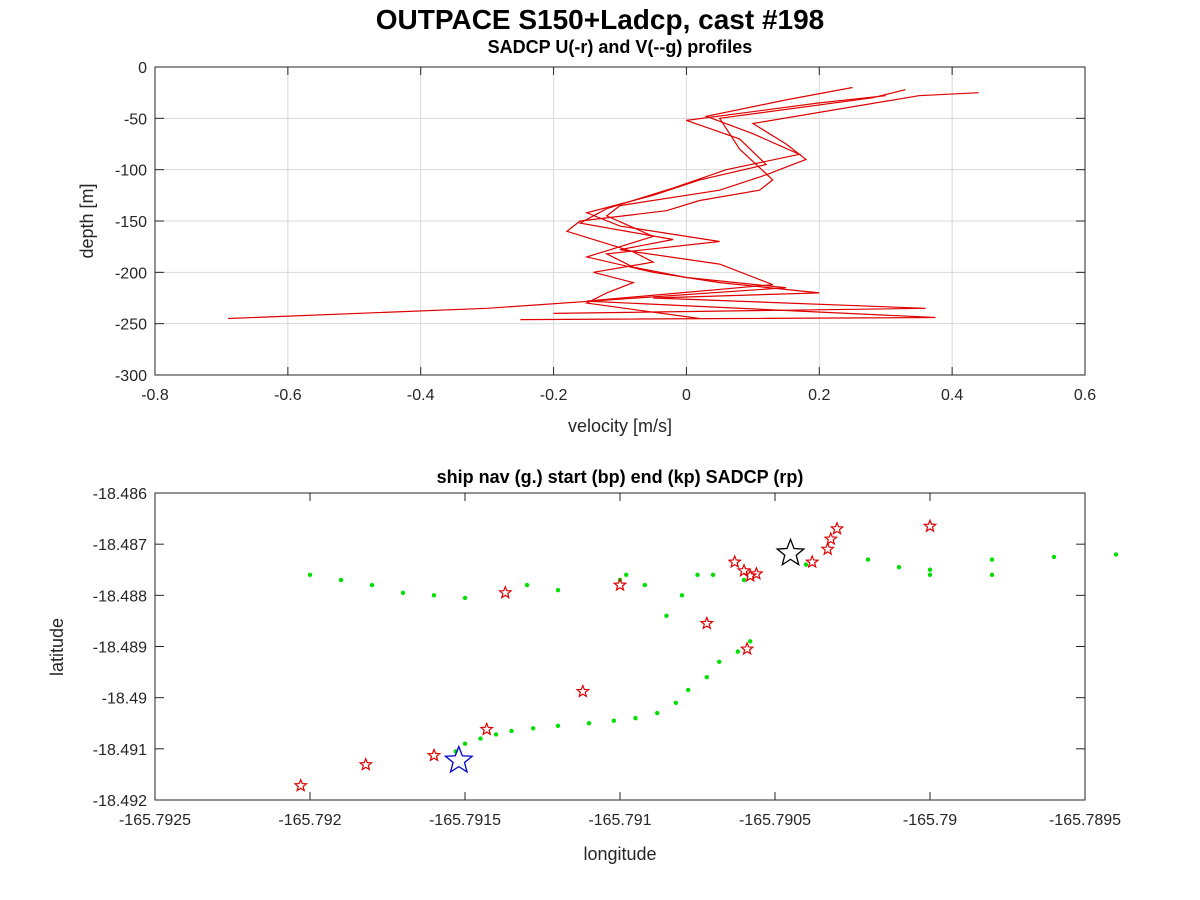 The height and width of the screenshot is (900, 1200). I want to click on plot-1-xtick-label: -0.2, so click(554, 395).